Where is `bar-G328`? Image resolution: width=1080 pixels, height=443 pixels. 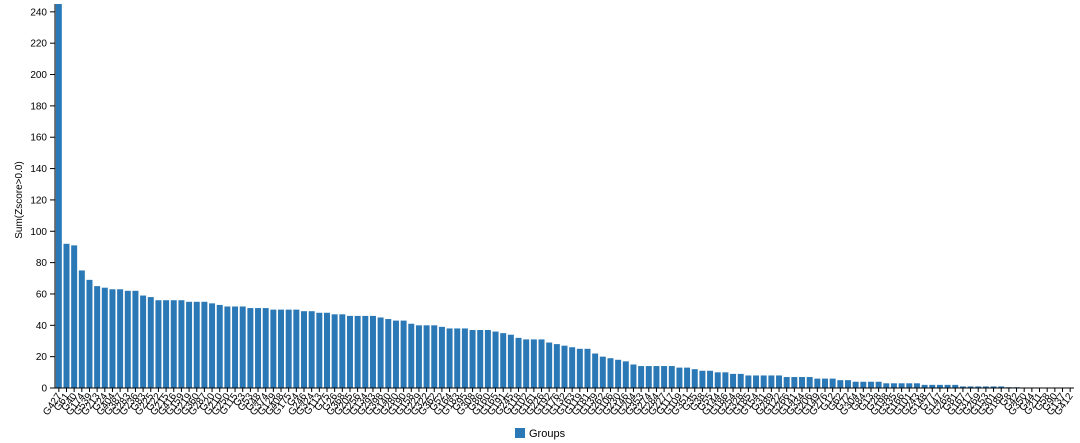
bar-G328 is located at coordinates (740, 380).